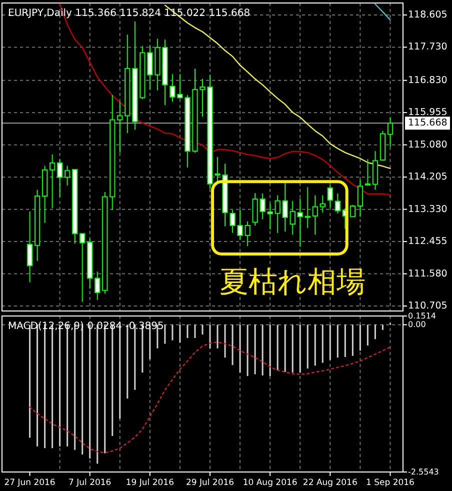 The width and height of the screenshot is (452, 491). Describe the element at coordinates (428, 112) in the screenshot. I see `y-tick-label: 115.955` at that location.